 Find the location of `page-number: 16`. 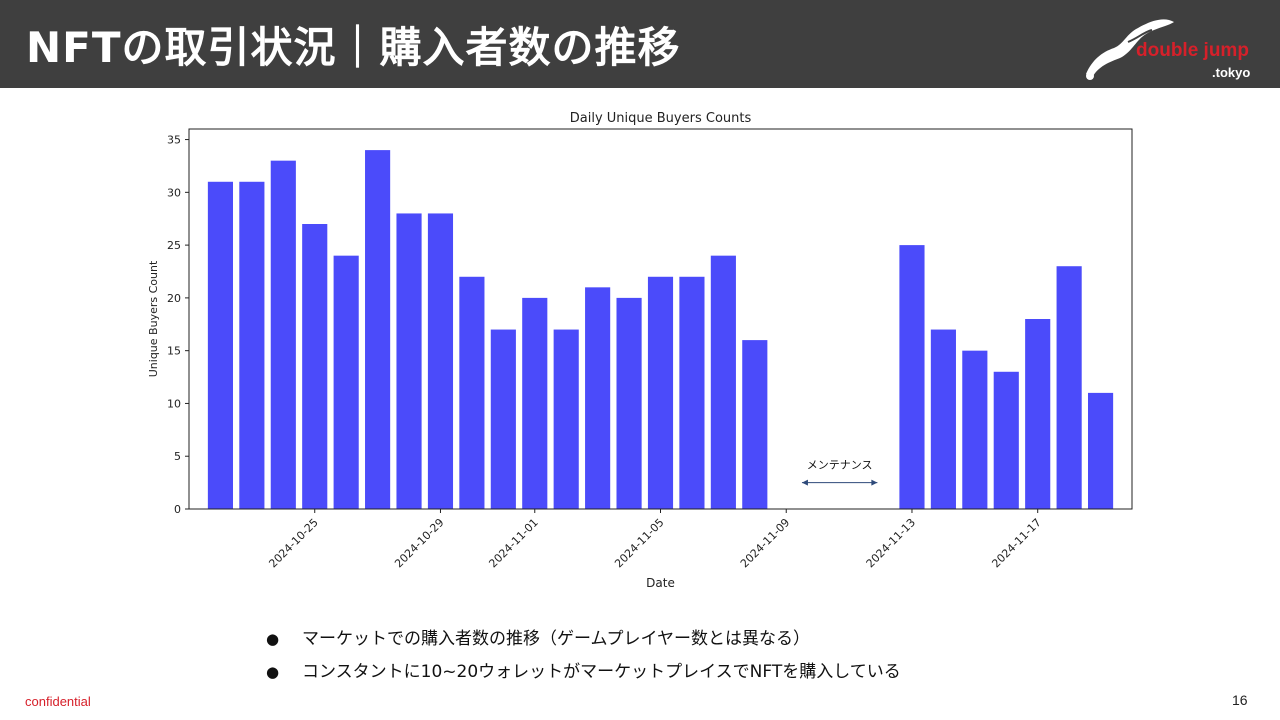

page-number: 16 is located at coordinates (1240, 700).